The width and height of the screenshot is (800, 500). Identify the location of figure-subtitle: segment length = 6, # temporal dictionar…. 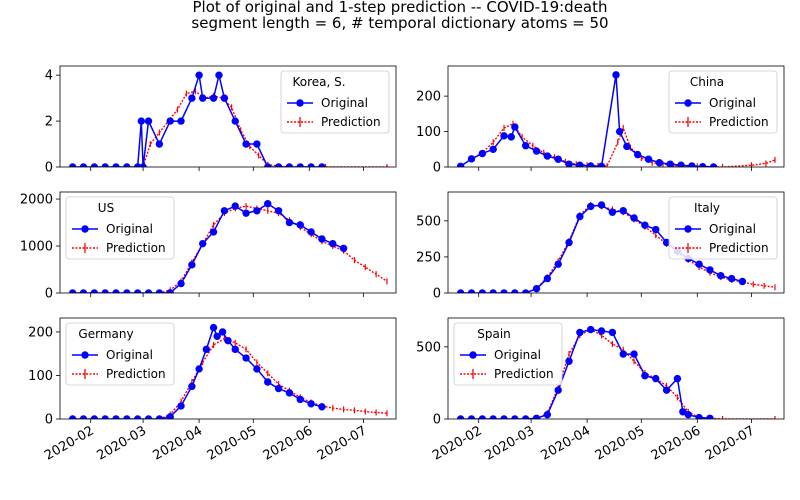
(400, 23).